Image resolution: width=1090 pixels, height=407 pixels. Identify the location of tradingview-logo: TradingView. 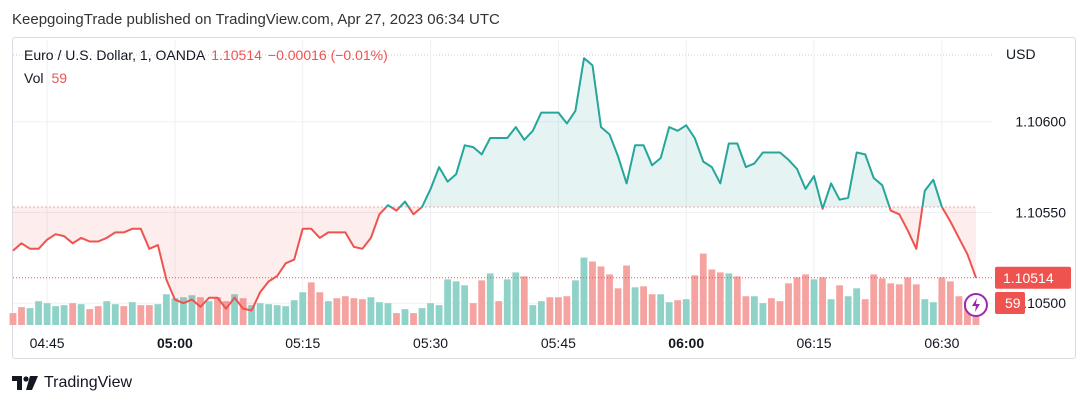
(72, 383).